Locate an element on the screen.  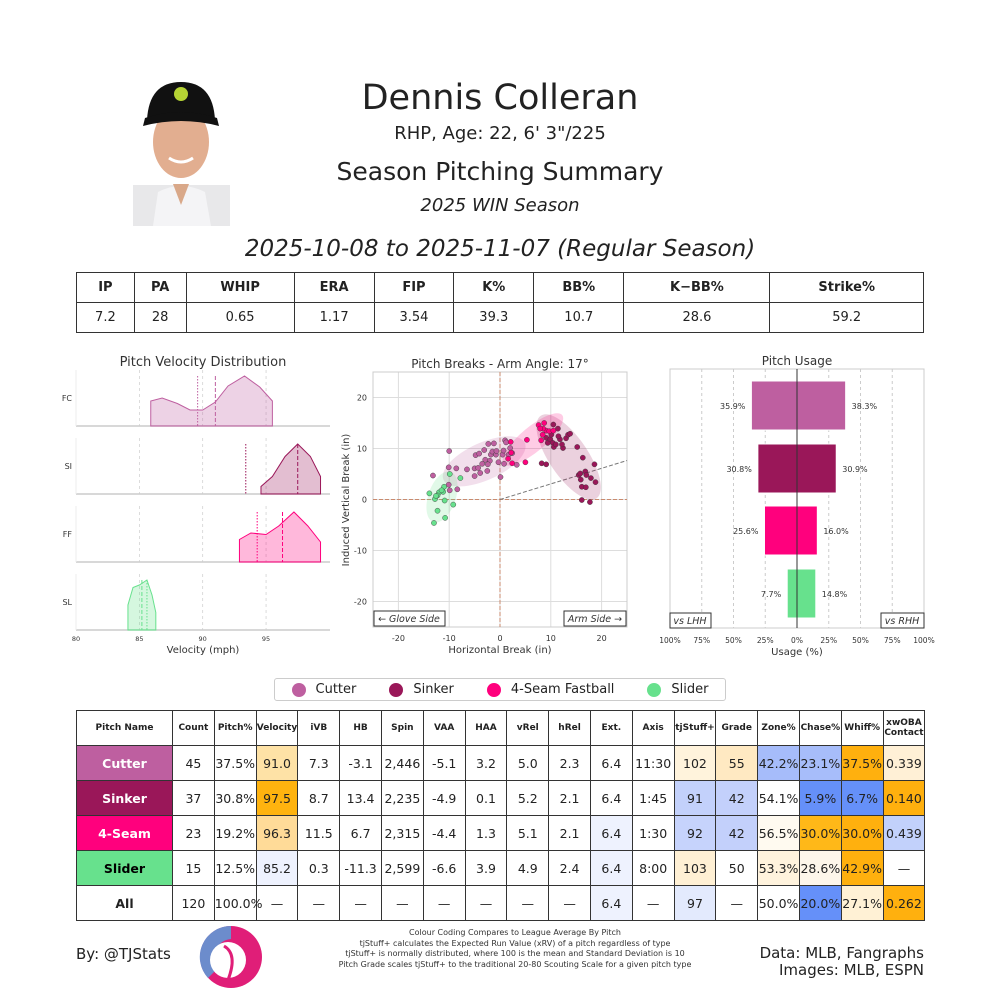
stat-value: 28.6 is located at coordinates (697, 317).